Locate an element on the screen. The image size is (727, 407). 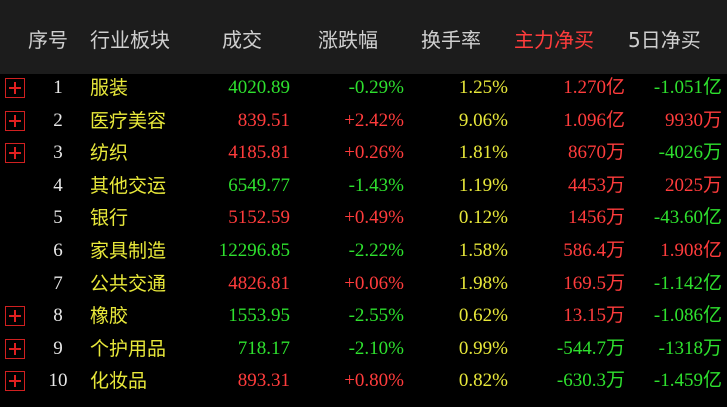
main-net-buy: -544.7万 is located at coordinates (590, 348).